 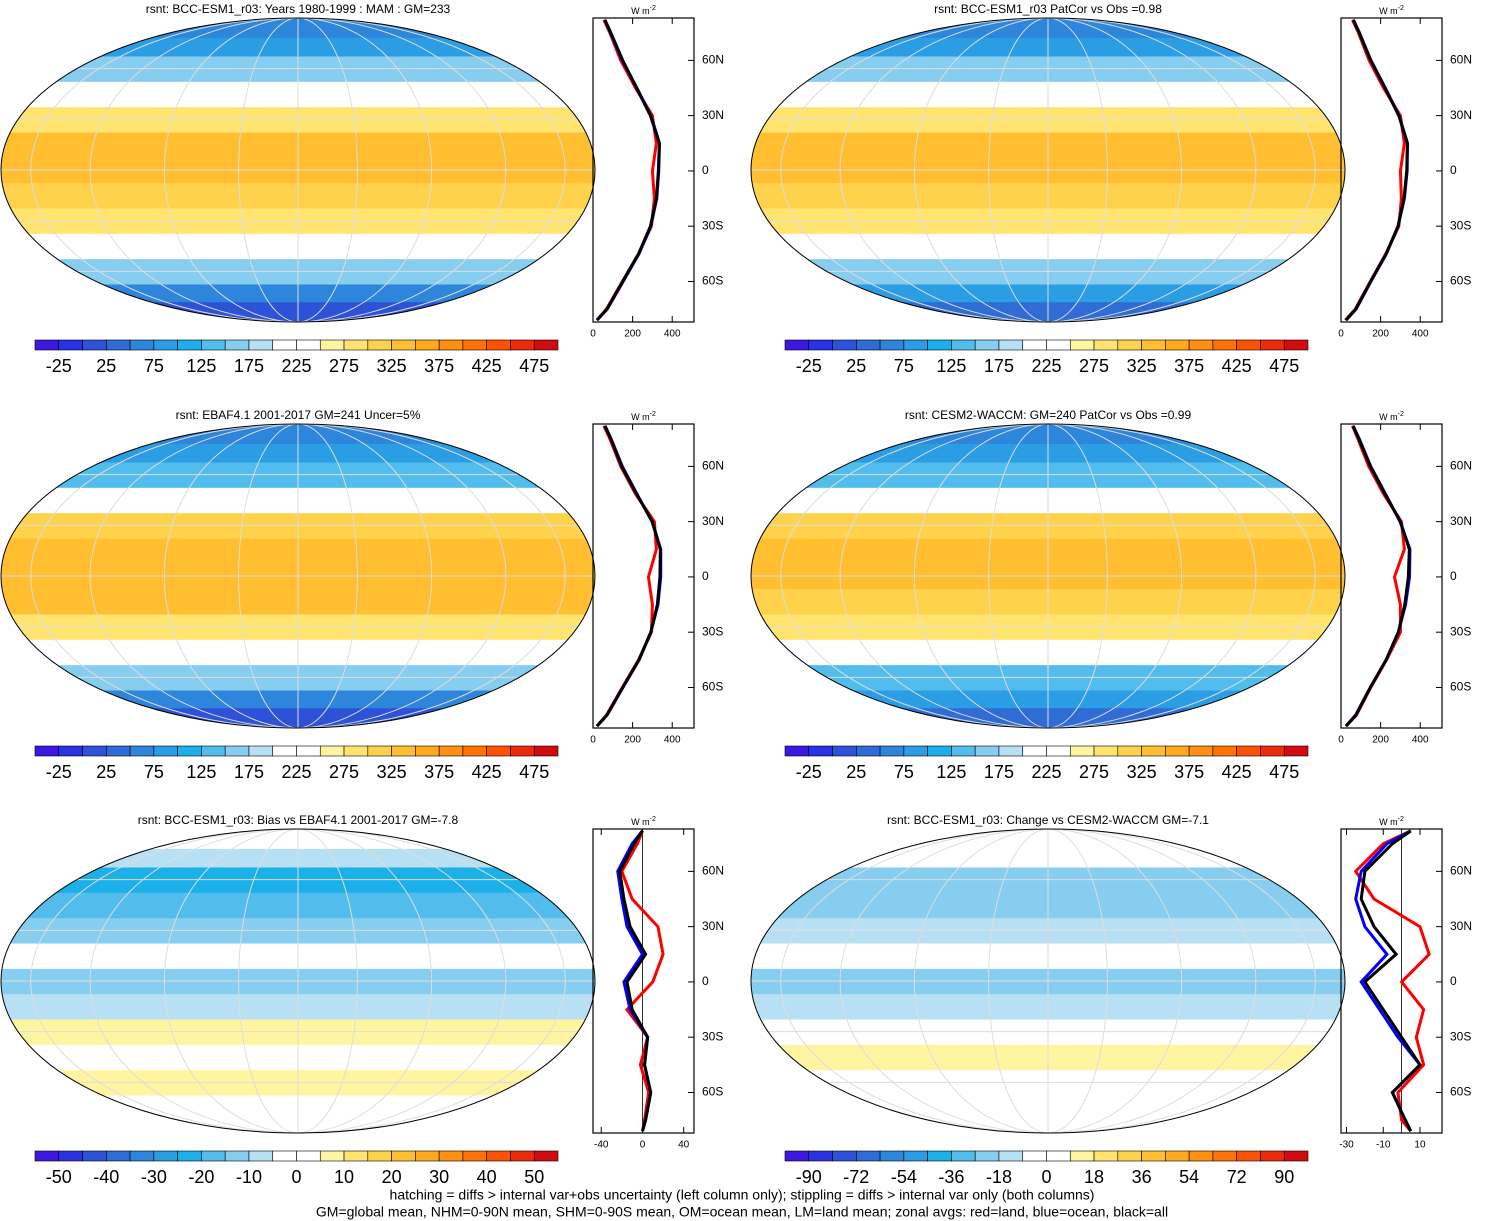 What do you see at coordinates (1189, 1177) in the screenshot?
I see `colorbar-label: 54` at bounding box center [1189, 1177].